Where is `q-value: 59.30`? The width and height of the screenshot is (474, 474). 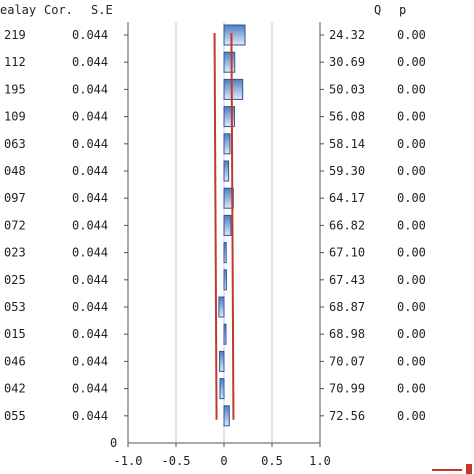 q-value: 59.30 is located at coordinates (347, 171).